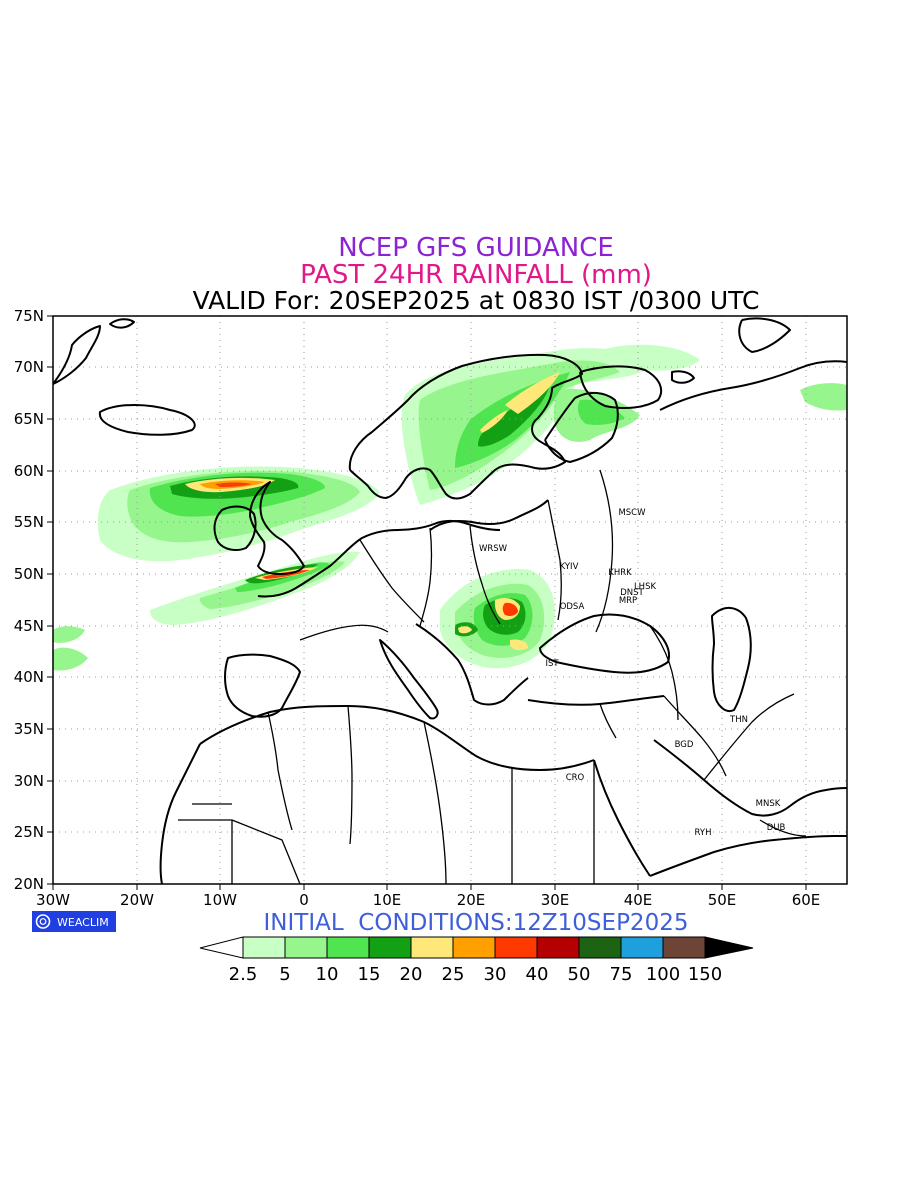  Describe the element at coordinates (476, 960) in the screenshot. I see `color-scale: 2.5 5 10 15 20 25 30 40 50 75 100 150` at that location.